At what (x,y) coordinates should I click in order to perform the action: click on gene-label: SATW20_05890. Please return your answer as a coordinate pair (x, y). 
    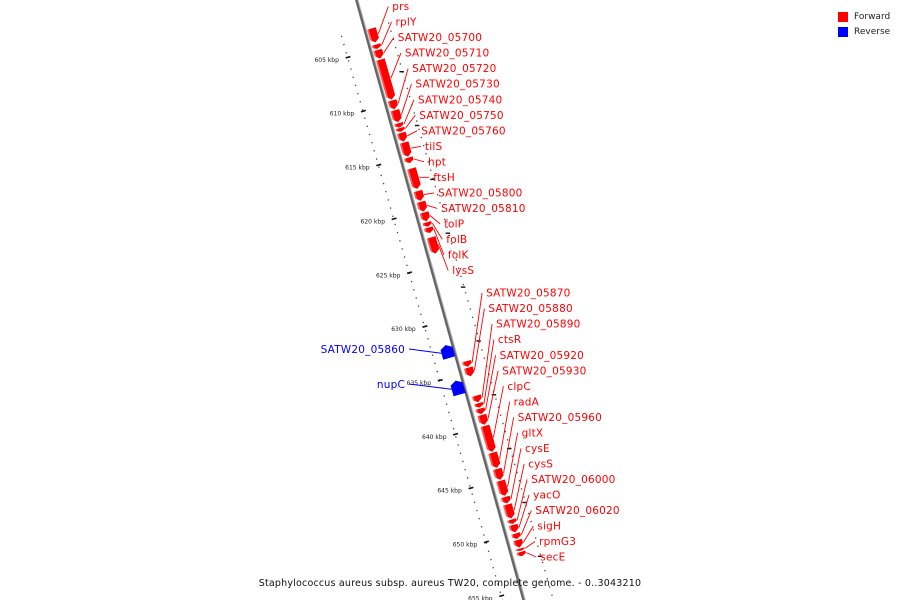
    Looking at the image, I should click on (538, 325).